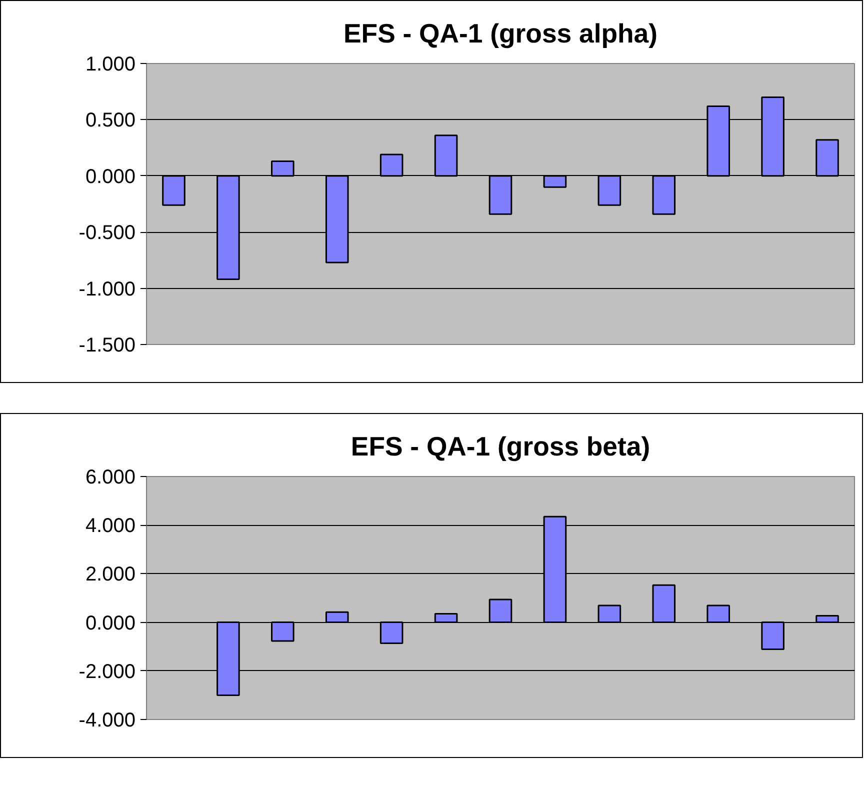 The width and height of the screenshot is (865, 786). Describe the element at coordinates (110, 121) in the screenshot. I see `y-tick-label: 0.500` at that location.